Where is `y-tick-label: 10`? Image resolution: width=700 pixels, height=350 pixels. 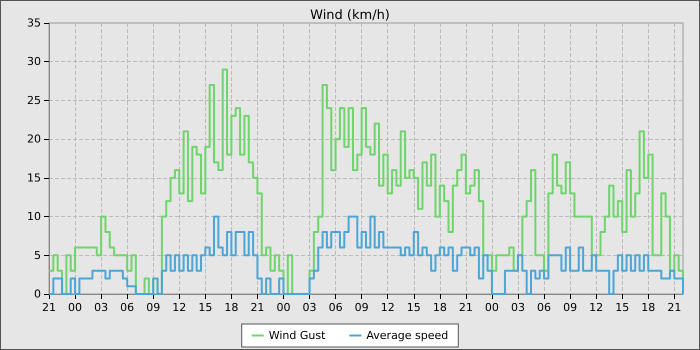 y-tick-label: 10 is located at coordinates (34, 217).